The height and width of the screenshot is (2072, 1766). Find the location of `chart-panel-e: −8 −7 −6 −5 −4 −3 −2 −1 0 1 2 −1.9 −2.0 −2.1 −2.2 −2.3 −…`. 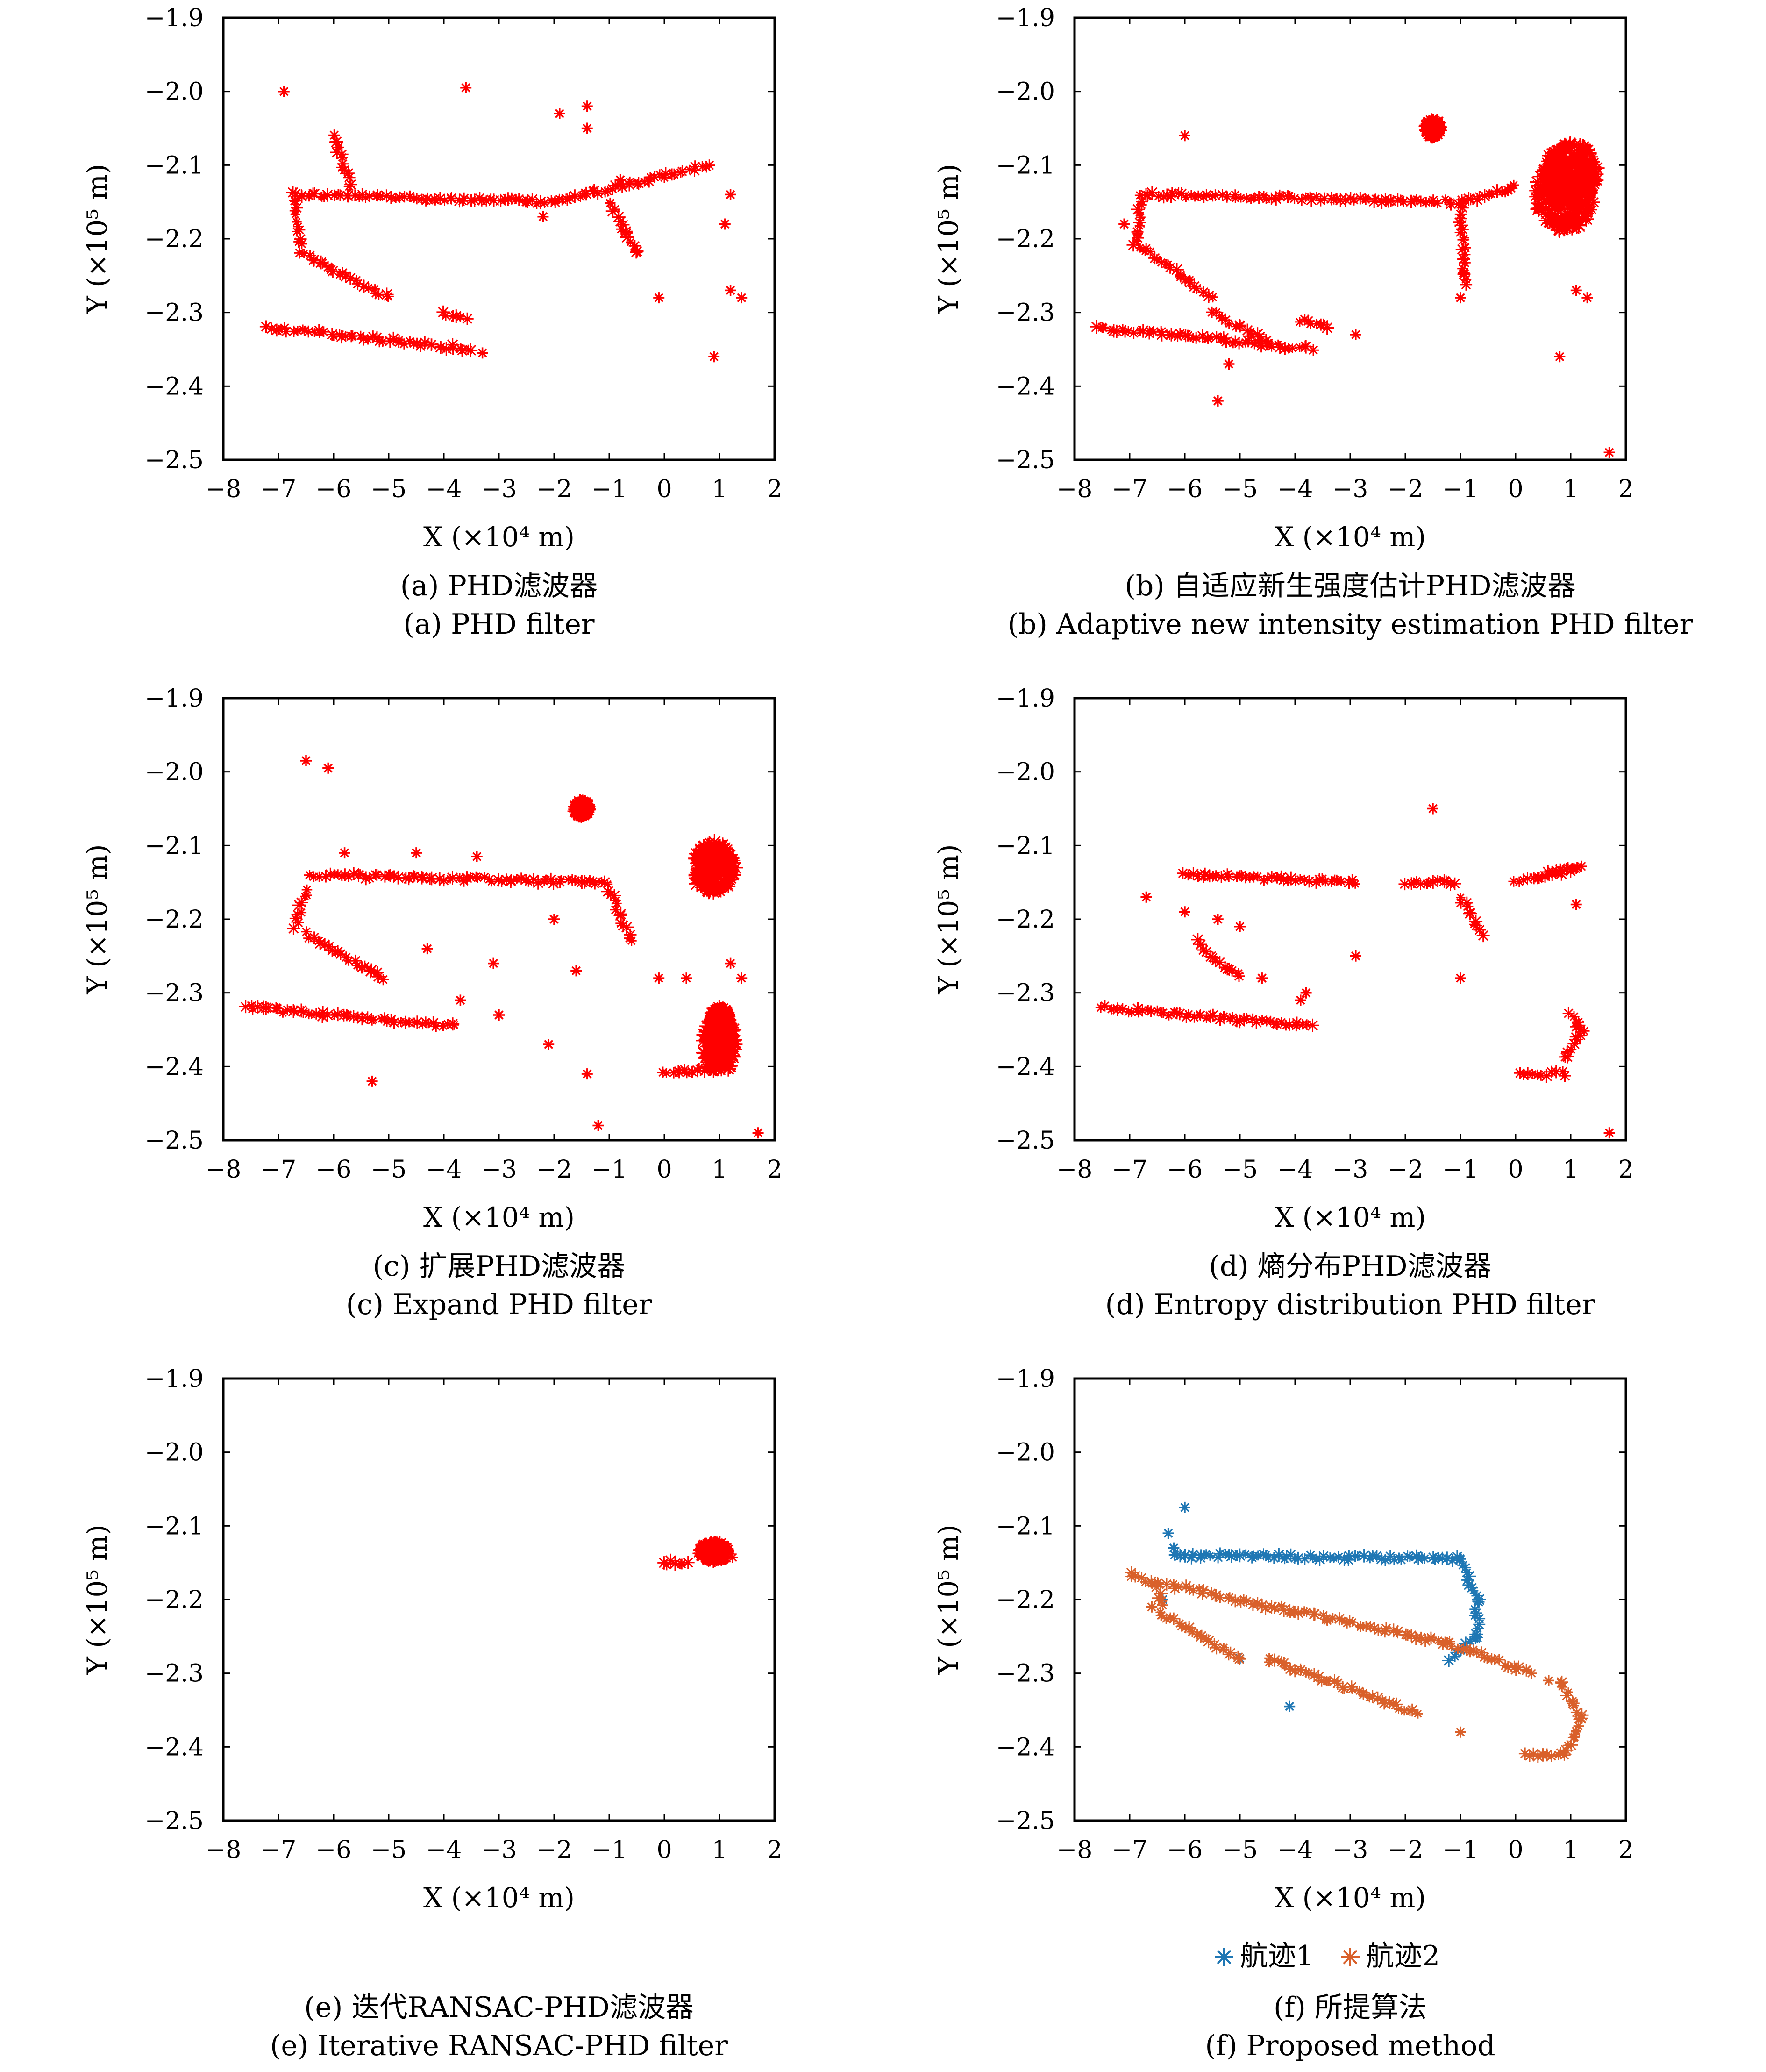

chart-panel-e: −8 −7 −6 −5 −4 −3 −2 −1 0 1 2 −1.9 −2.0 −2.1 −2.2 −2.3 −… is located at coordinates (432, 1713).